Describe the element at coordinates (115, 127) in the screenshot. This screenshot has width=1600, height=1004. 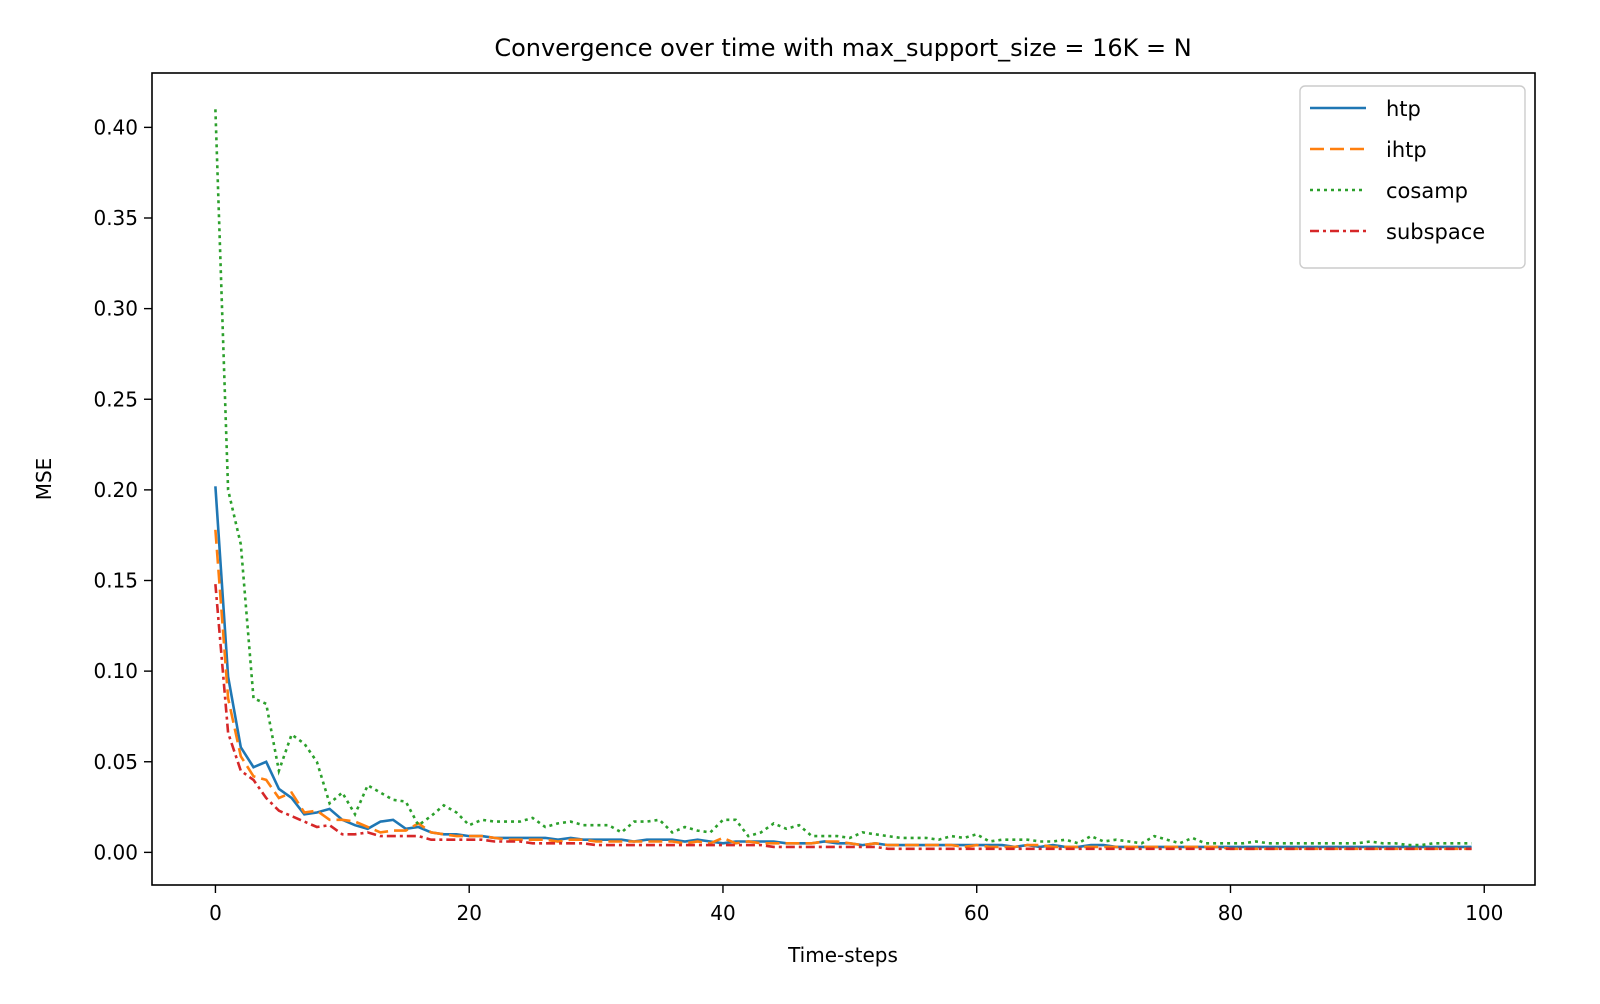
I see `y-tick-label: 0.40` at that location.